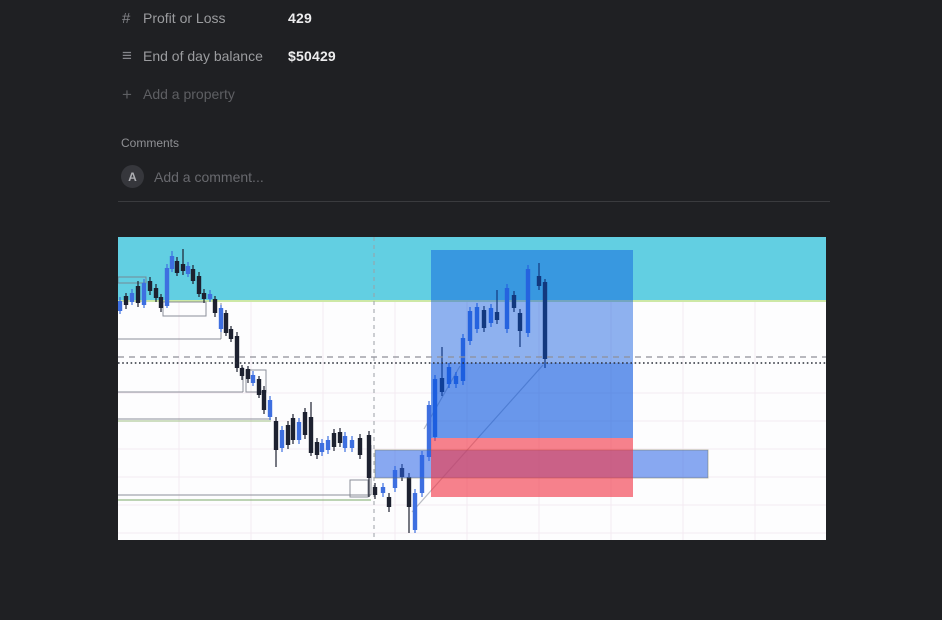  What do you see at coordinates (184, 18) in the screenshot?
I see `property-label: Profit or Loss` at bounding box center [184, 18].